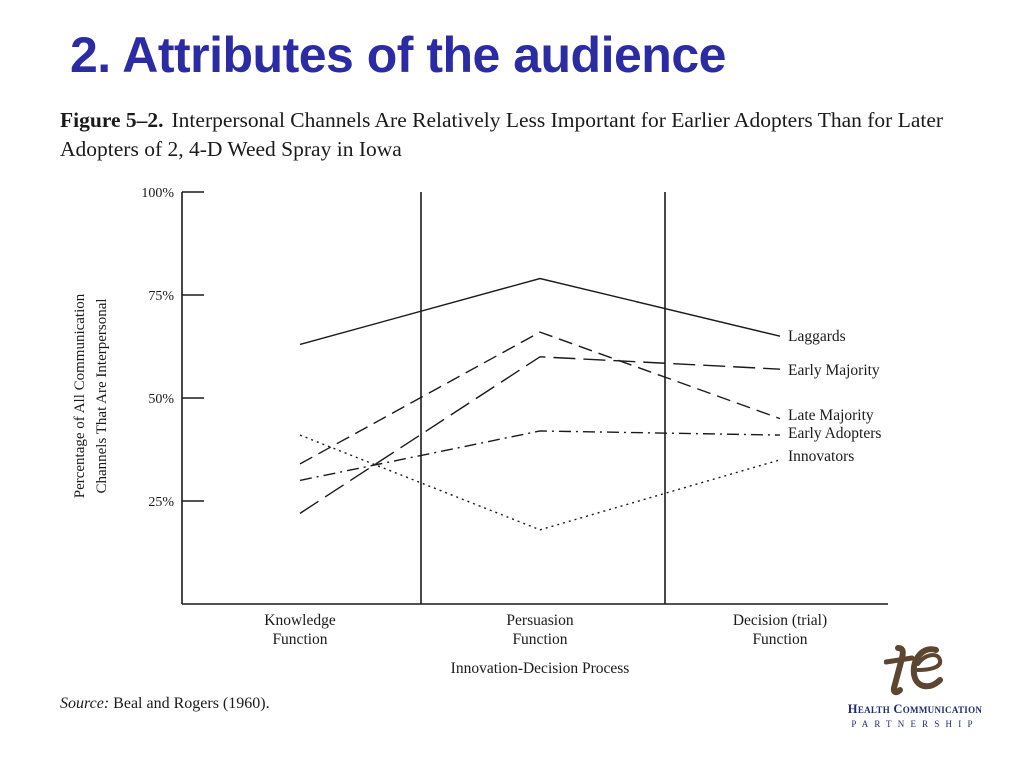 This screenshot has height=768, width=1024. I want to click on slide-title: 2. Attributes of the audience, so click(398, 55).